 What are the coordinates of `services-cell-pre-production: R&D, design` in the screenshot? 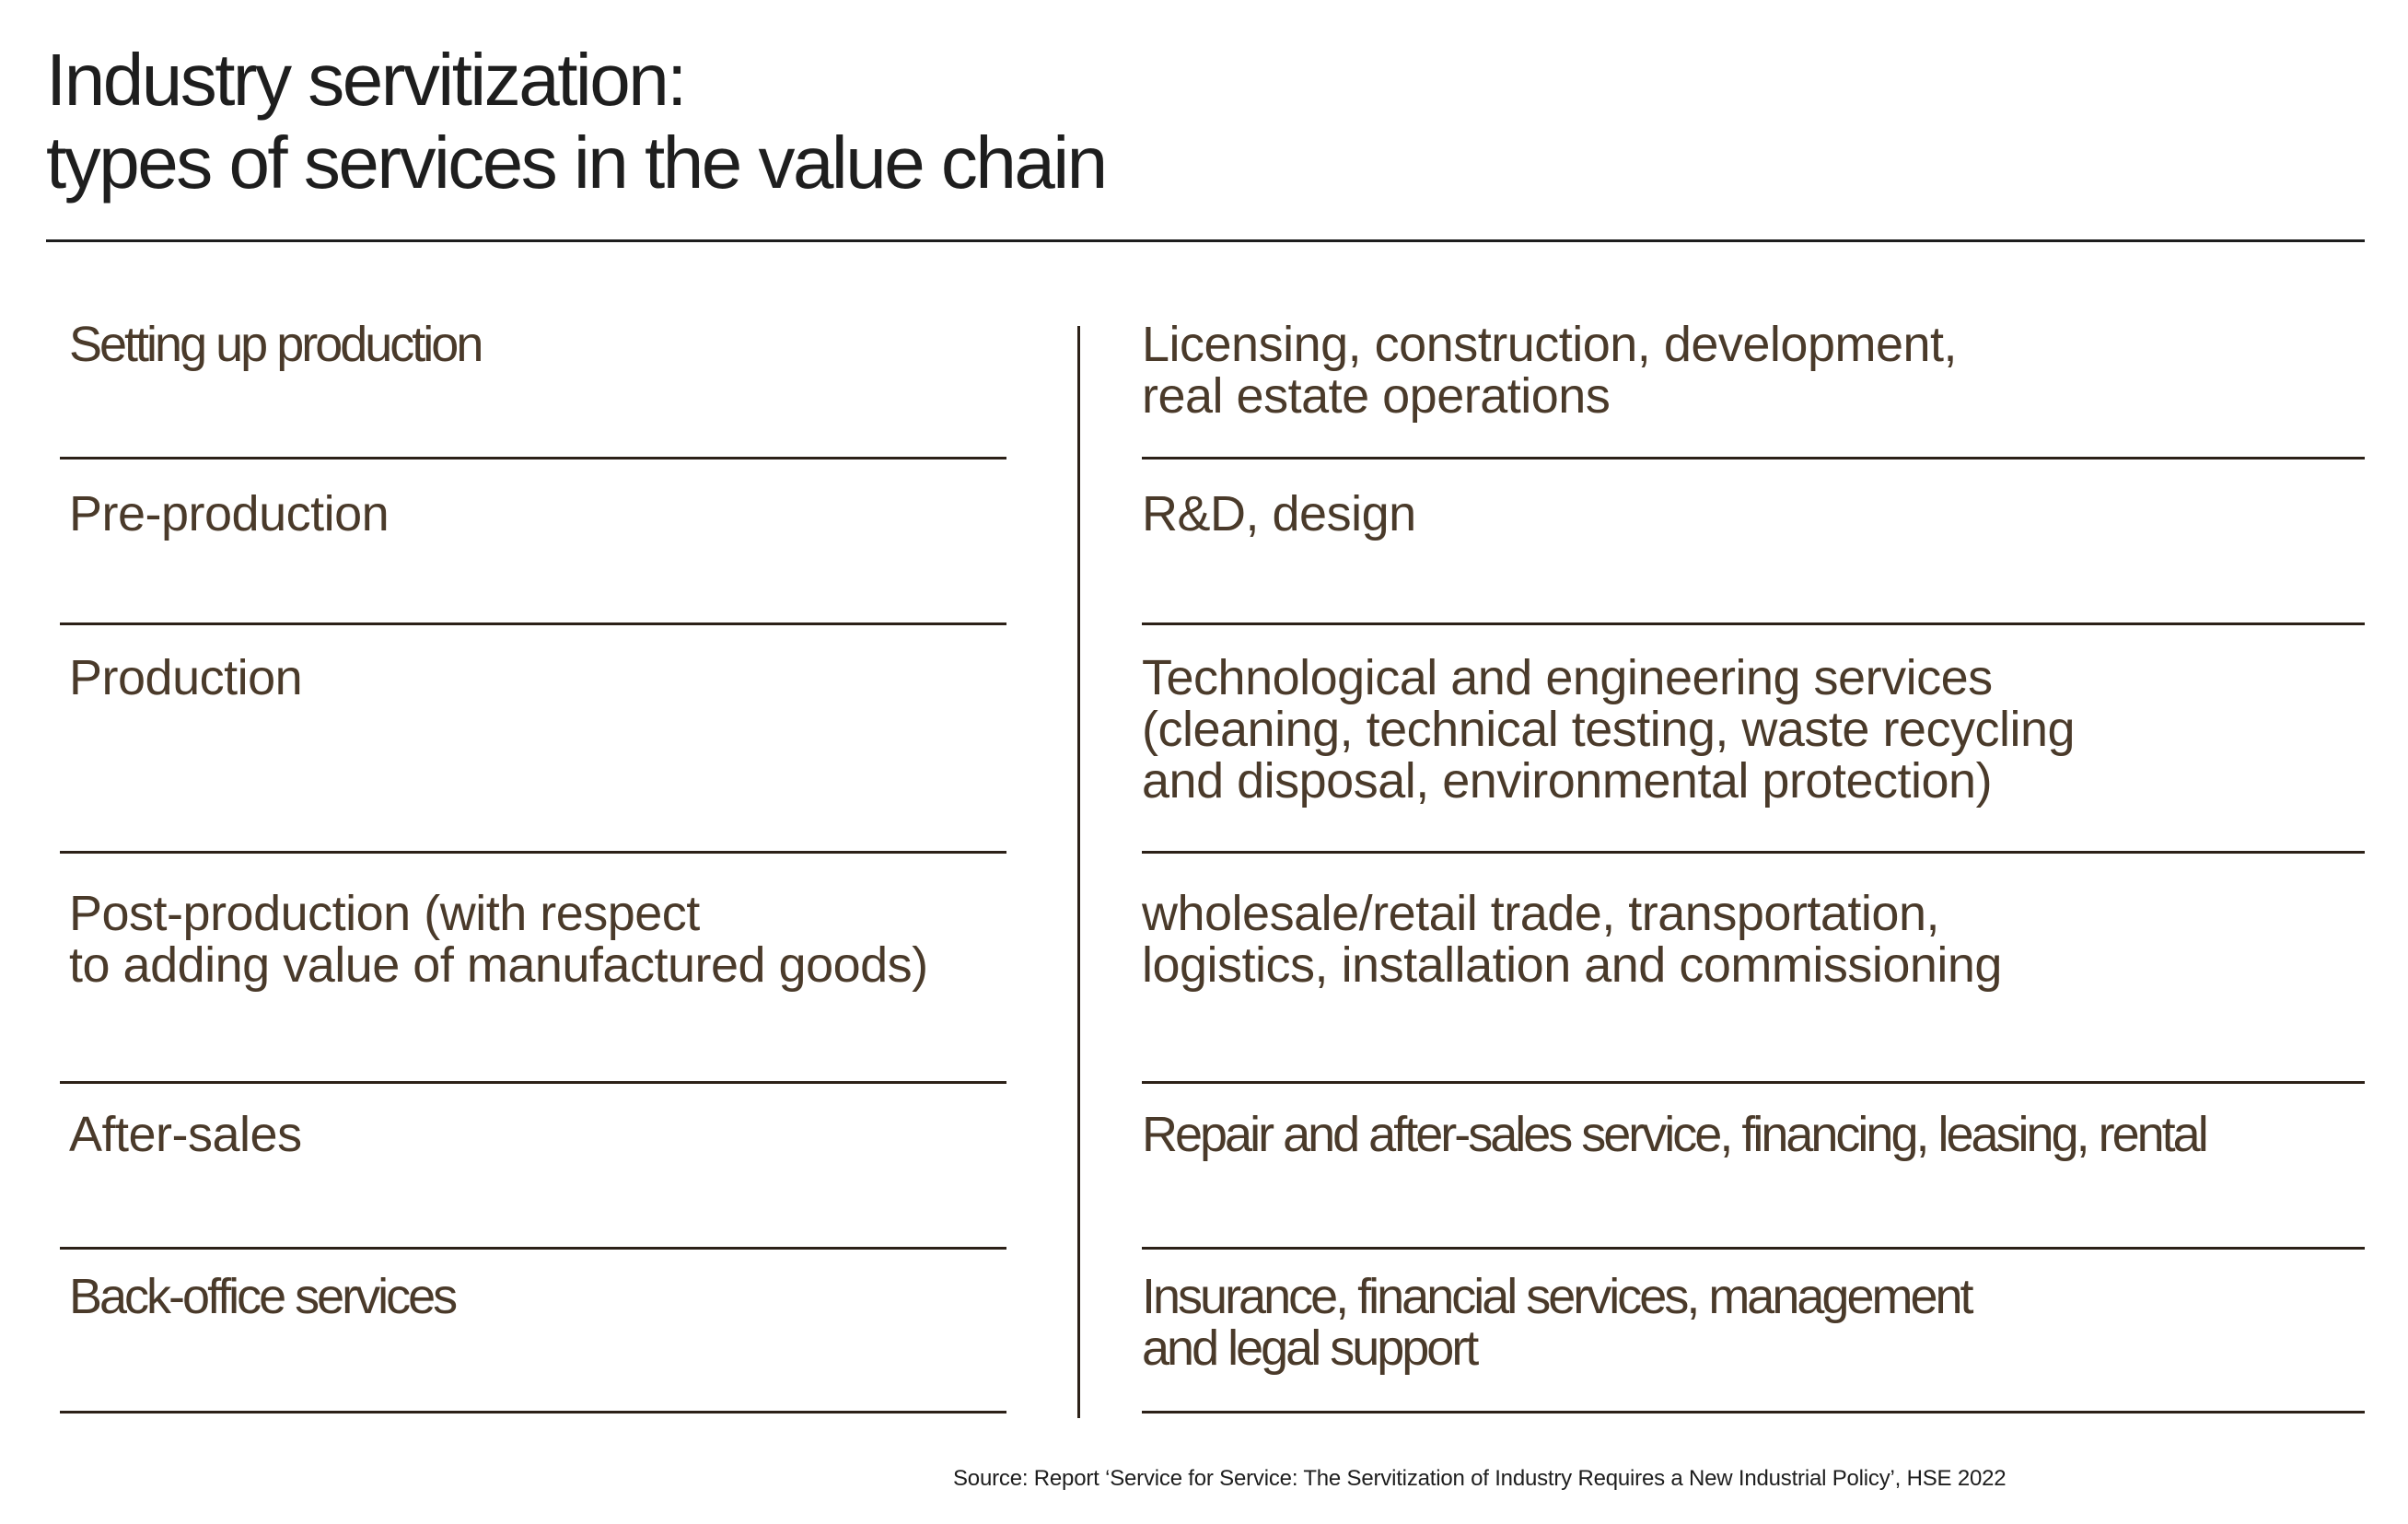 It's located at (1279, 514).